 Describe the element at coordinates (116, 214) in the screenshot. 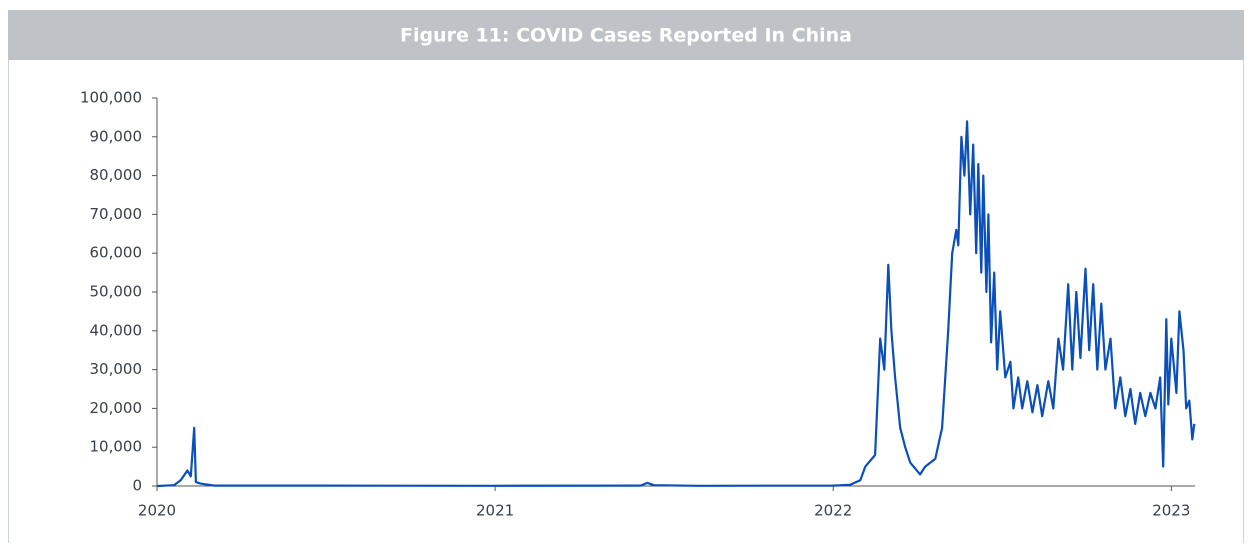

I see `y-tick-label: 70,000` at that location.